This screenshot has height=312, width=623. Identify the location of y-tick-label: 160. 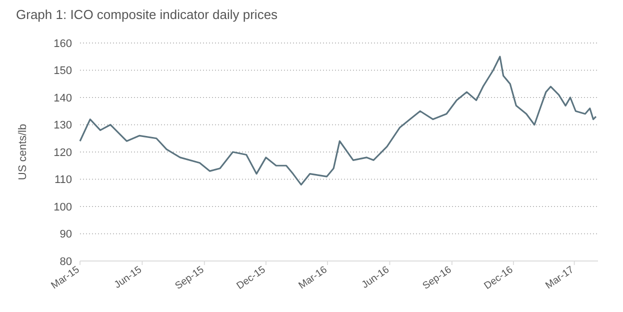
(63, 44).